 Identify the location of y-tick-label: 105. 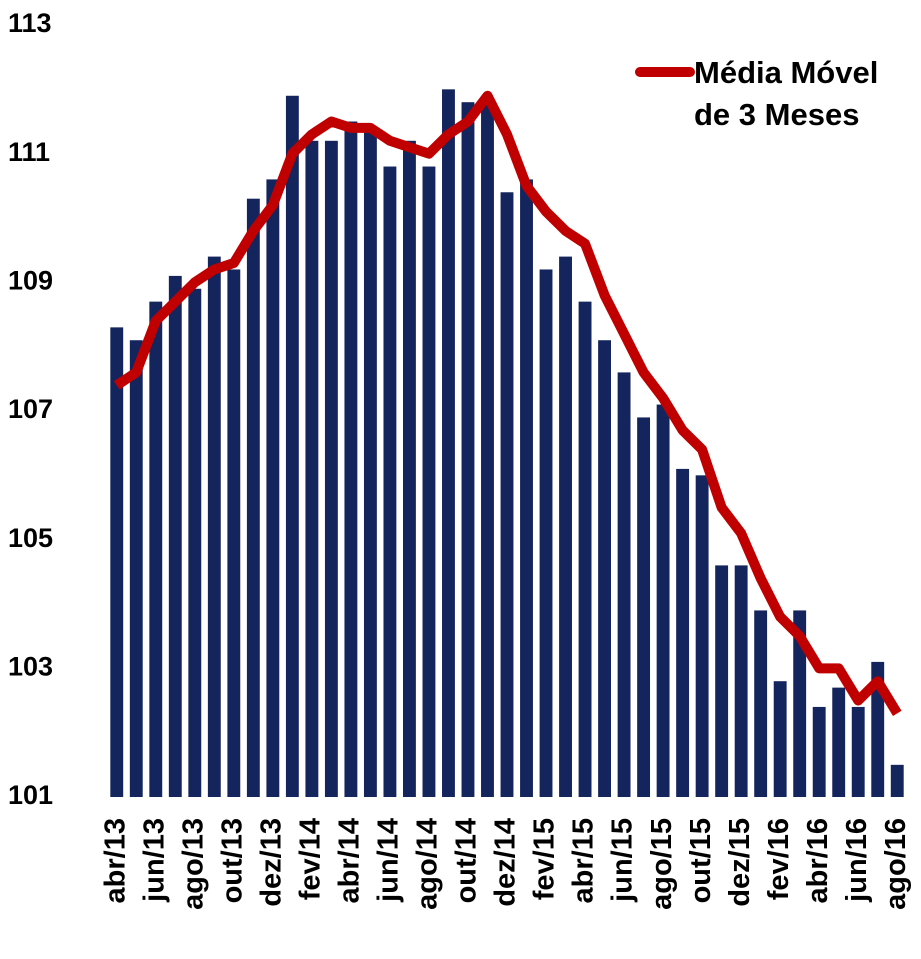
(30, 538).